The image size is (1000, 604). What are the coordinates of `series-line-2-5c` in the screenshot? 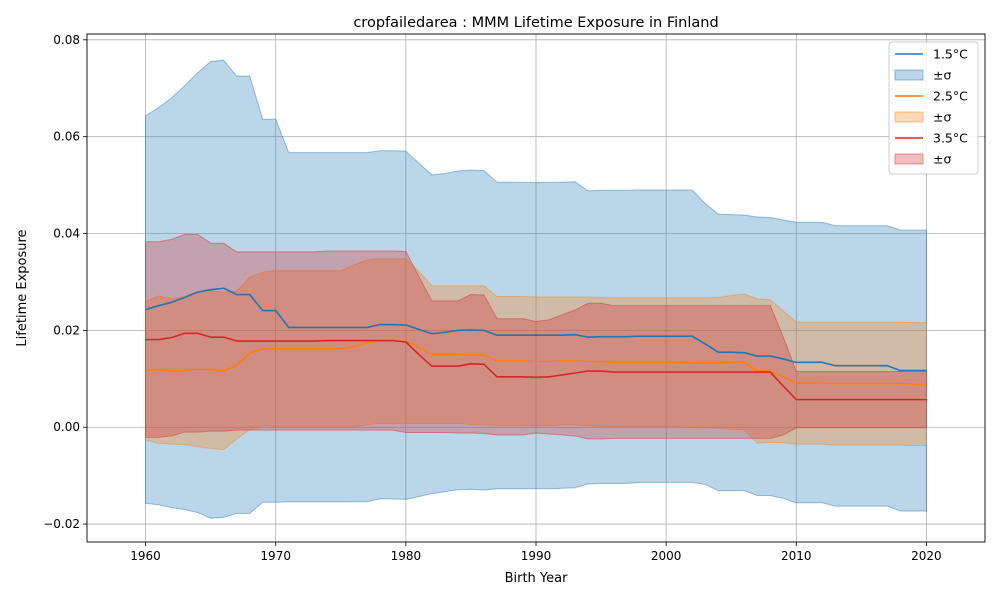 It's located at (536, 362).